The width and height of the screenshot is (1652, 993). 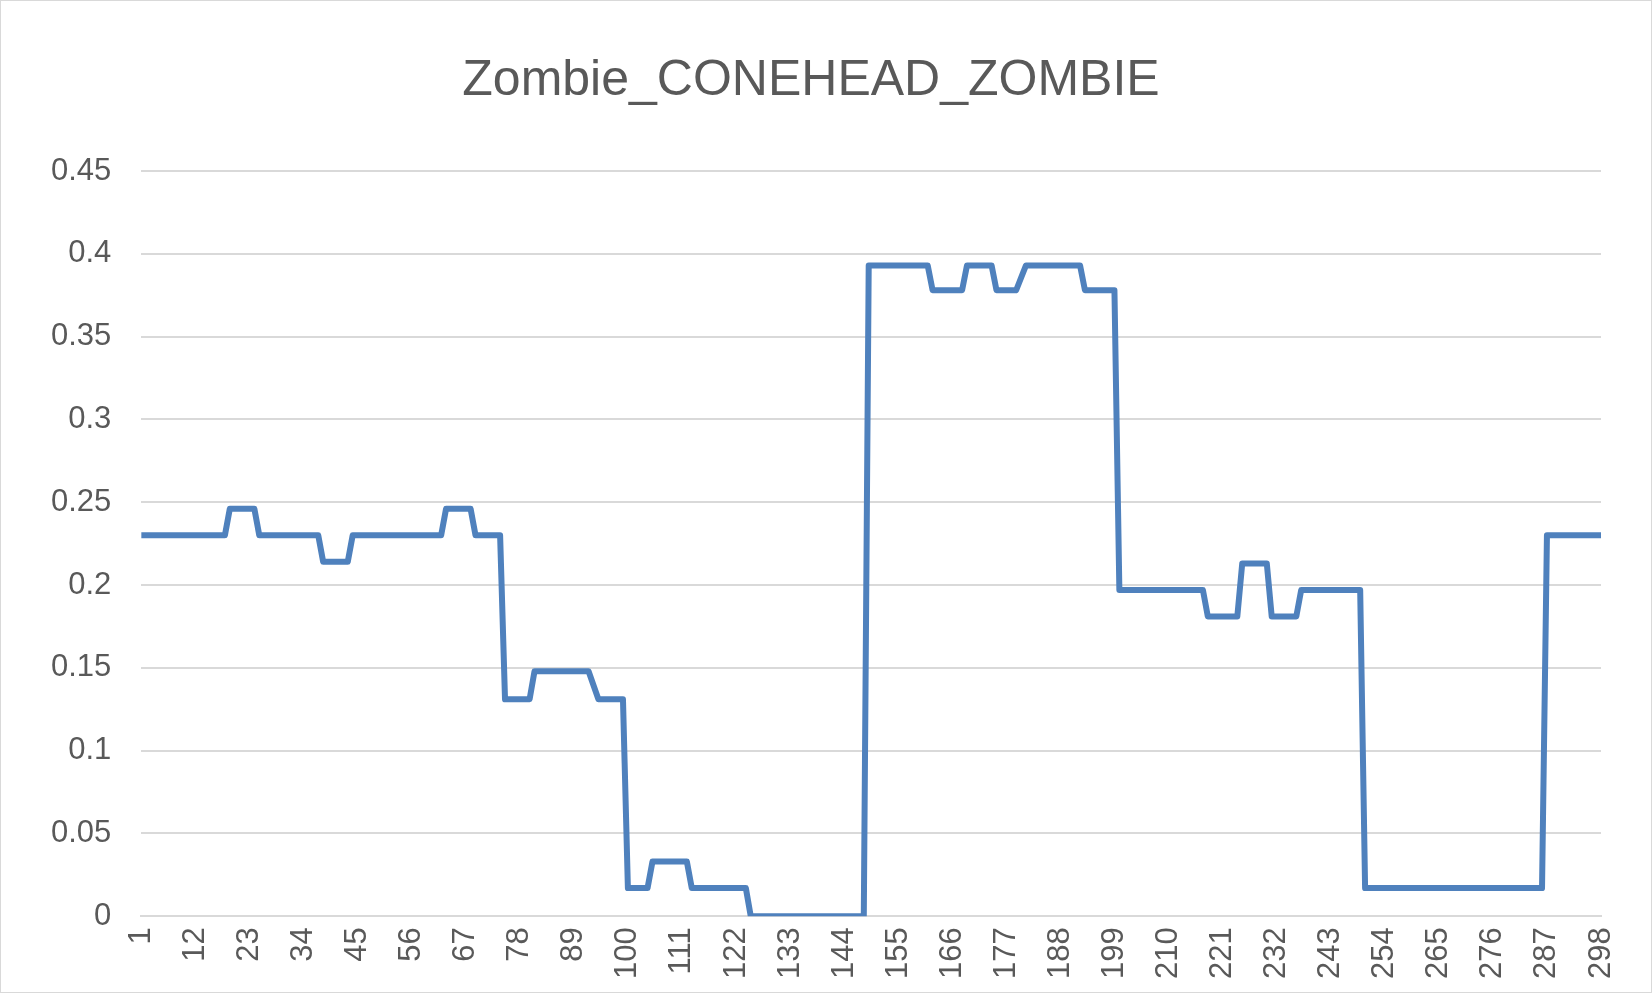 What do you see at coordinates (90, 749) in the screenshot?
I see `y-tick-label: 0.1` at bounding box center [90, 749].